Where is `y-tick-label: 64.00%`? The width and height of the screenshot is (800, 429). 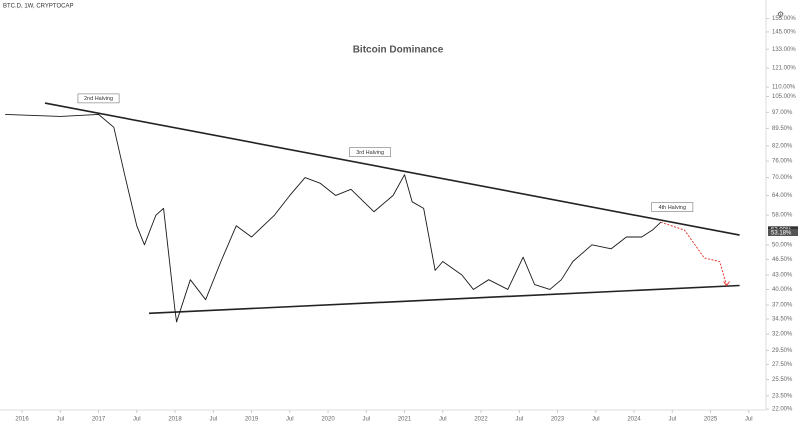
y-tick-label: 64.00% is located at coordinates (782, 196).